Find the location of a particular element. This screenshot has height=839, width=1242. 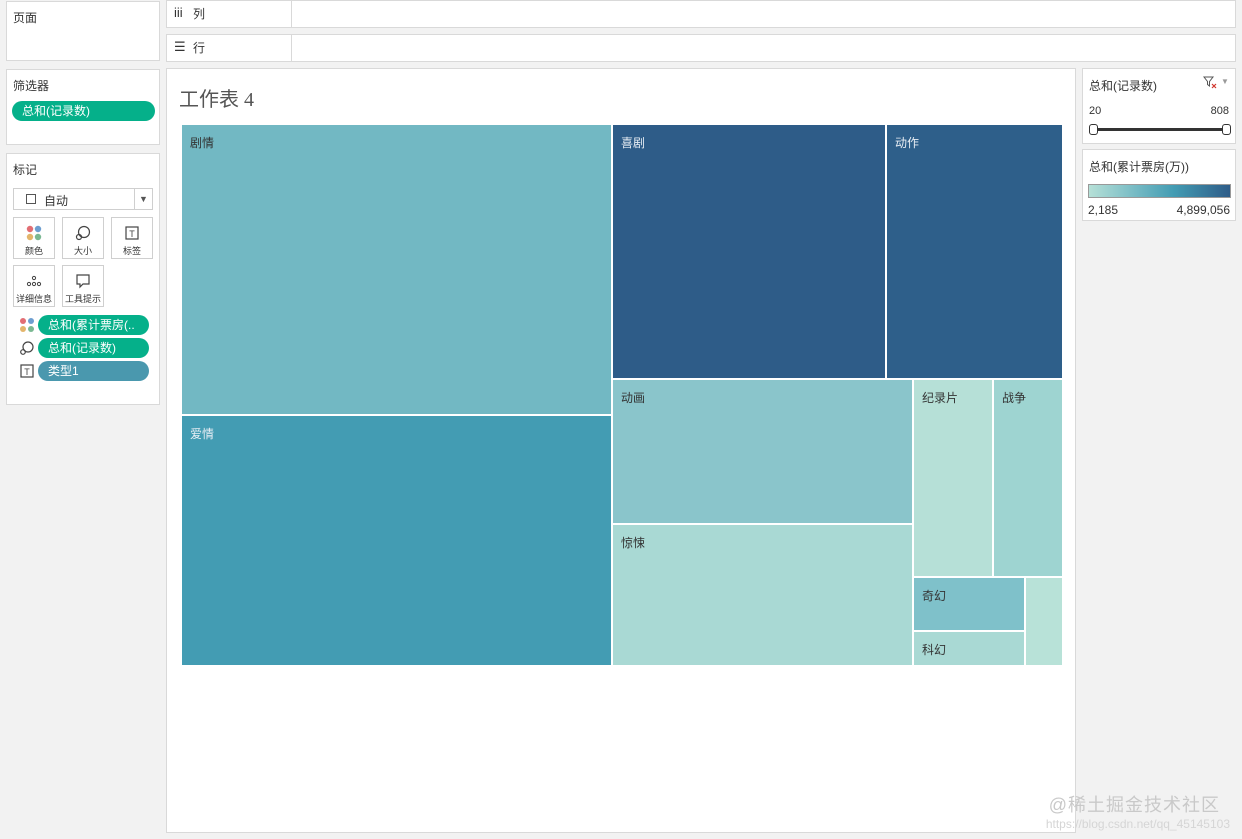

tile-label: 惊悚 is located at coordinates (633, 543).